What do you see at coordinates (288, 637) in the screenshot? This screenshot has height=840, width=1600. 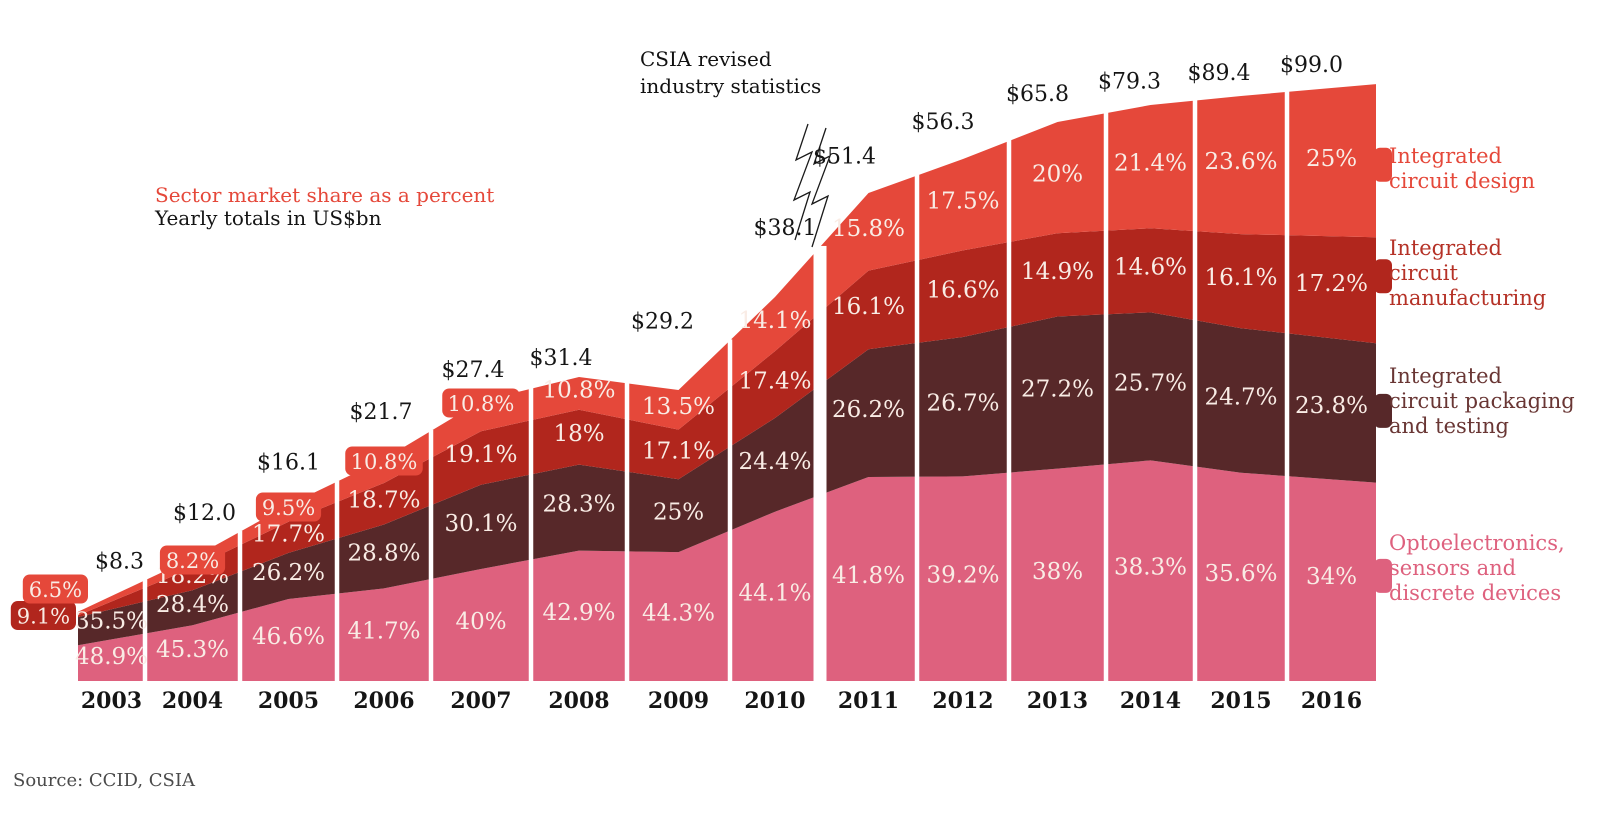 I see `pct-label-optoelectronics-2005: 46.6%` at bounding box center [288, 637].